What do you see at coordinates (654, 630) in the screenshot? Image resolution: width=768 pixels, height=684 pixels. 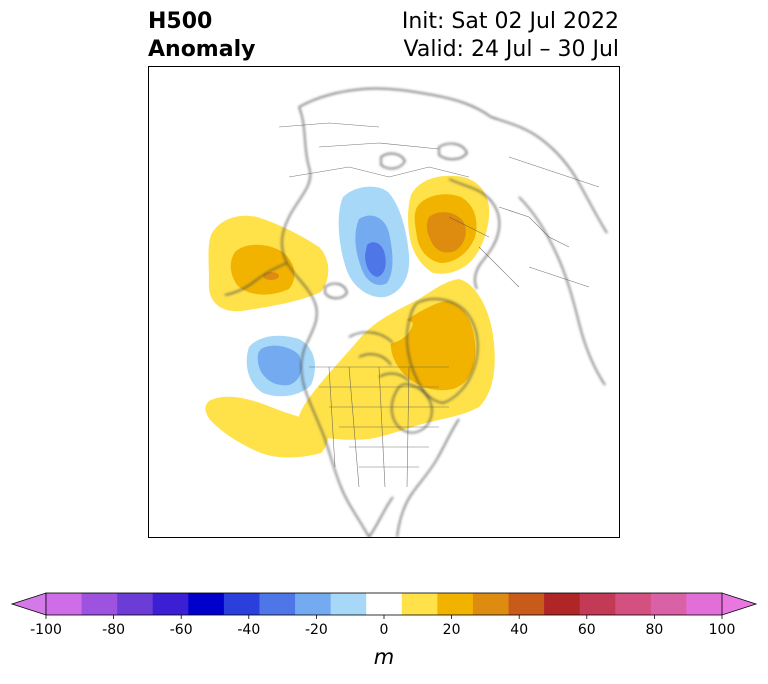 I see `colorbar-tick-label: 80` at bounding box center [654, 630].